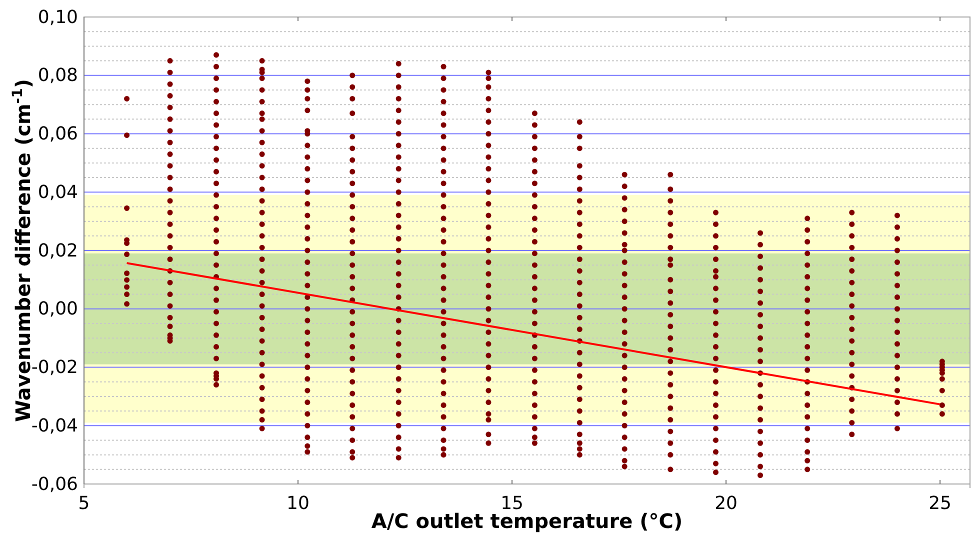 This screenshot has height=536, width=972. Describe the element at coordinates (54, 484) in the screenshot. I see `y-tick-label: -0,06` at that location.